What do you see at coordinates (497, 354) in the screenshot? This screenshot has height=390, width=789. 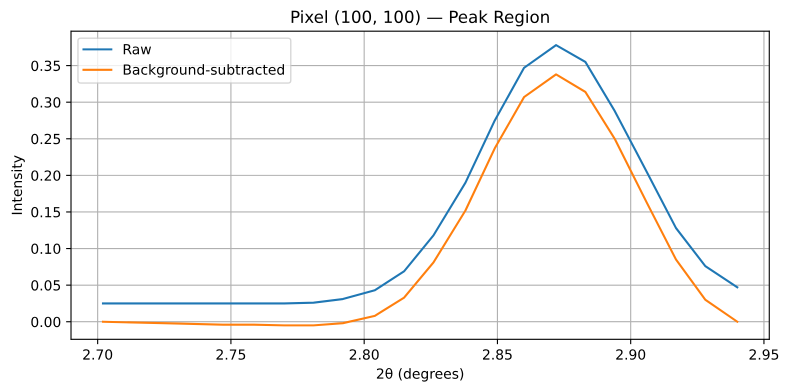 I see `x-tick-label: 2.85` at bounding box center [497, 354].